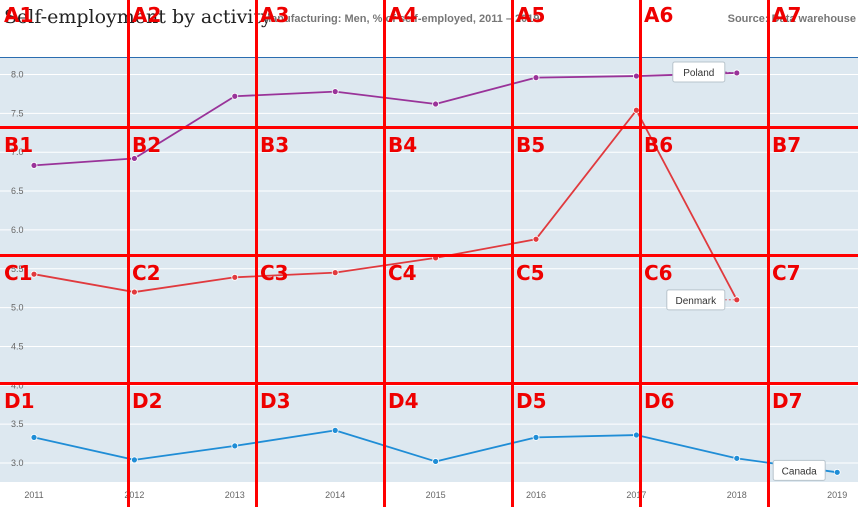 This screenshot has height=507, width=858. I want to click on x-tick-label: 2012, so click(134, 495).